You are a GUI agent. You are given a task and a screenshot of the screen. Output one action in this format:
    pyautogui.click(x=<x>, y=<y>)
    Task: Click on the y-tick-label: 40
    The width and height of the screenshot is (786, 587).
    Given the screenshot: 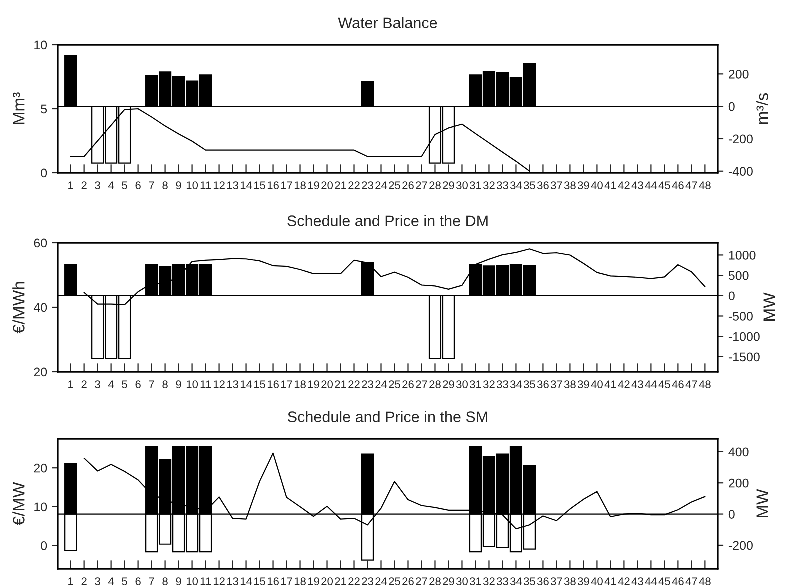 What is the action you would take?
    pyautogui.click(x=41, y=307)
    